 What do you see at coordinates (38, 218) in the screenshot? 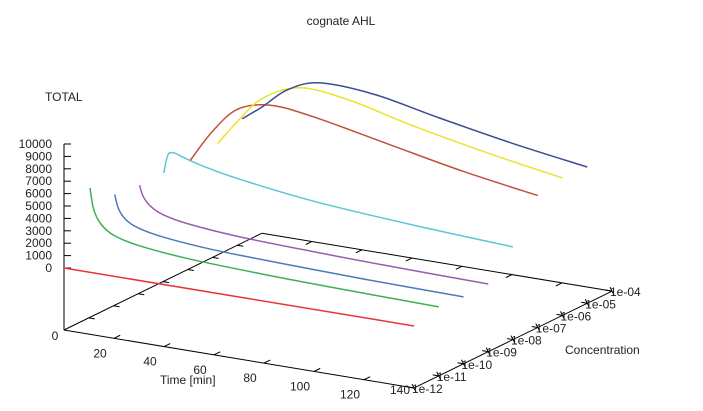
I see `z-tick-label: 4000` at bounding box center [38, 218].